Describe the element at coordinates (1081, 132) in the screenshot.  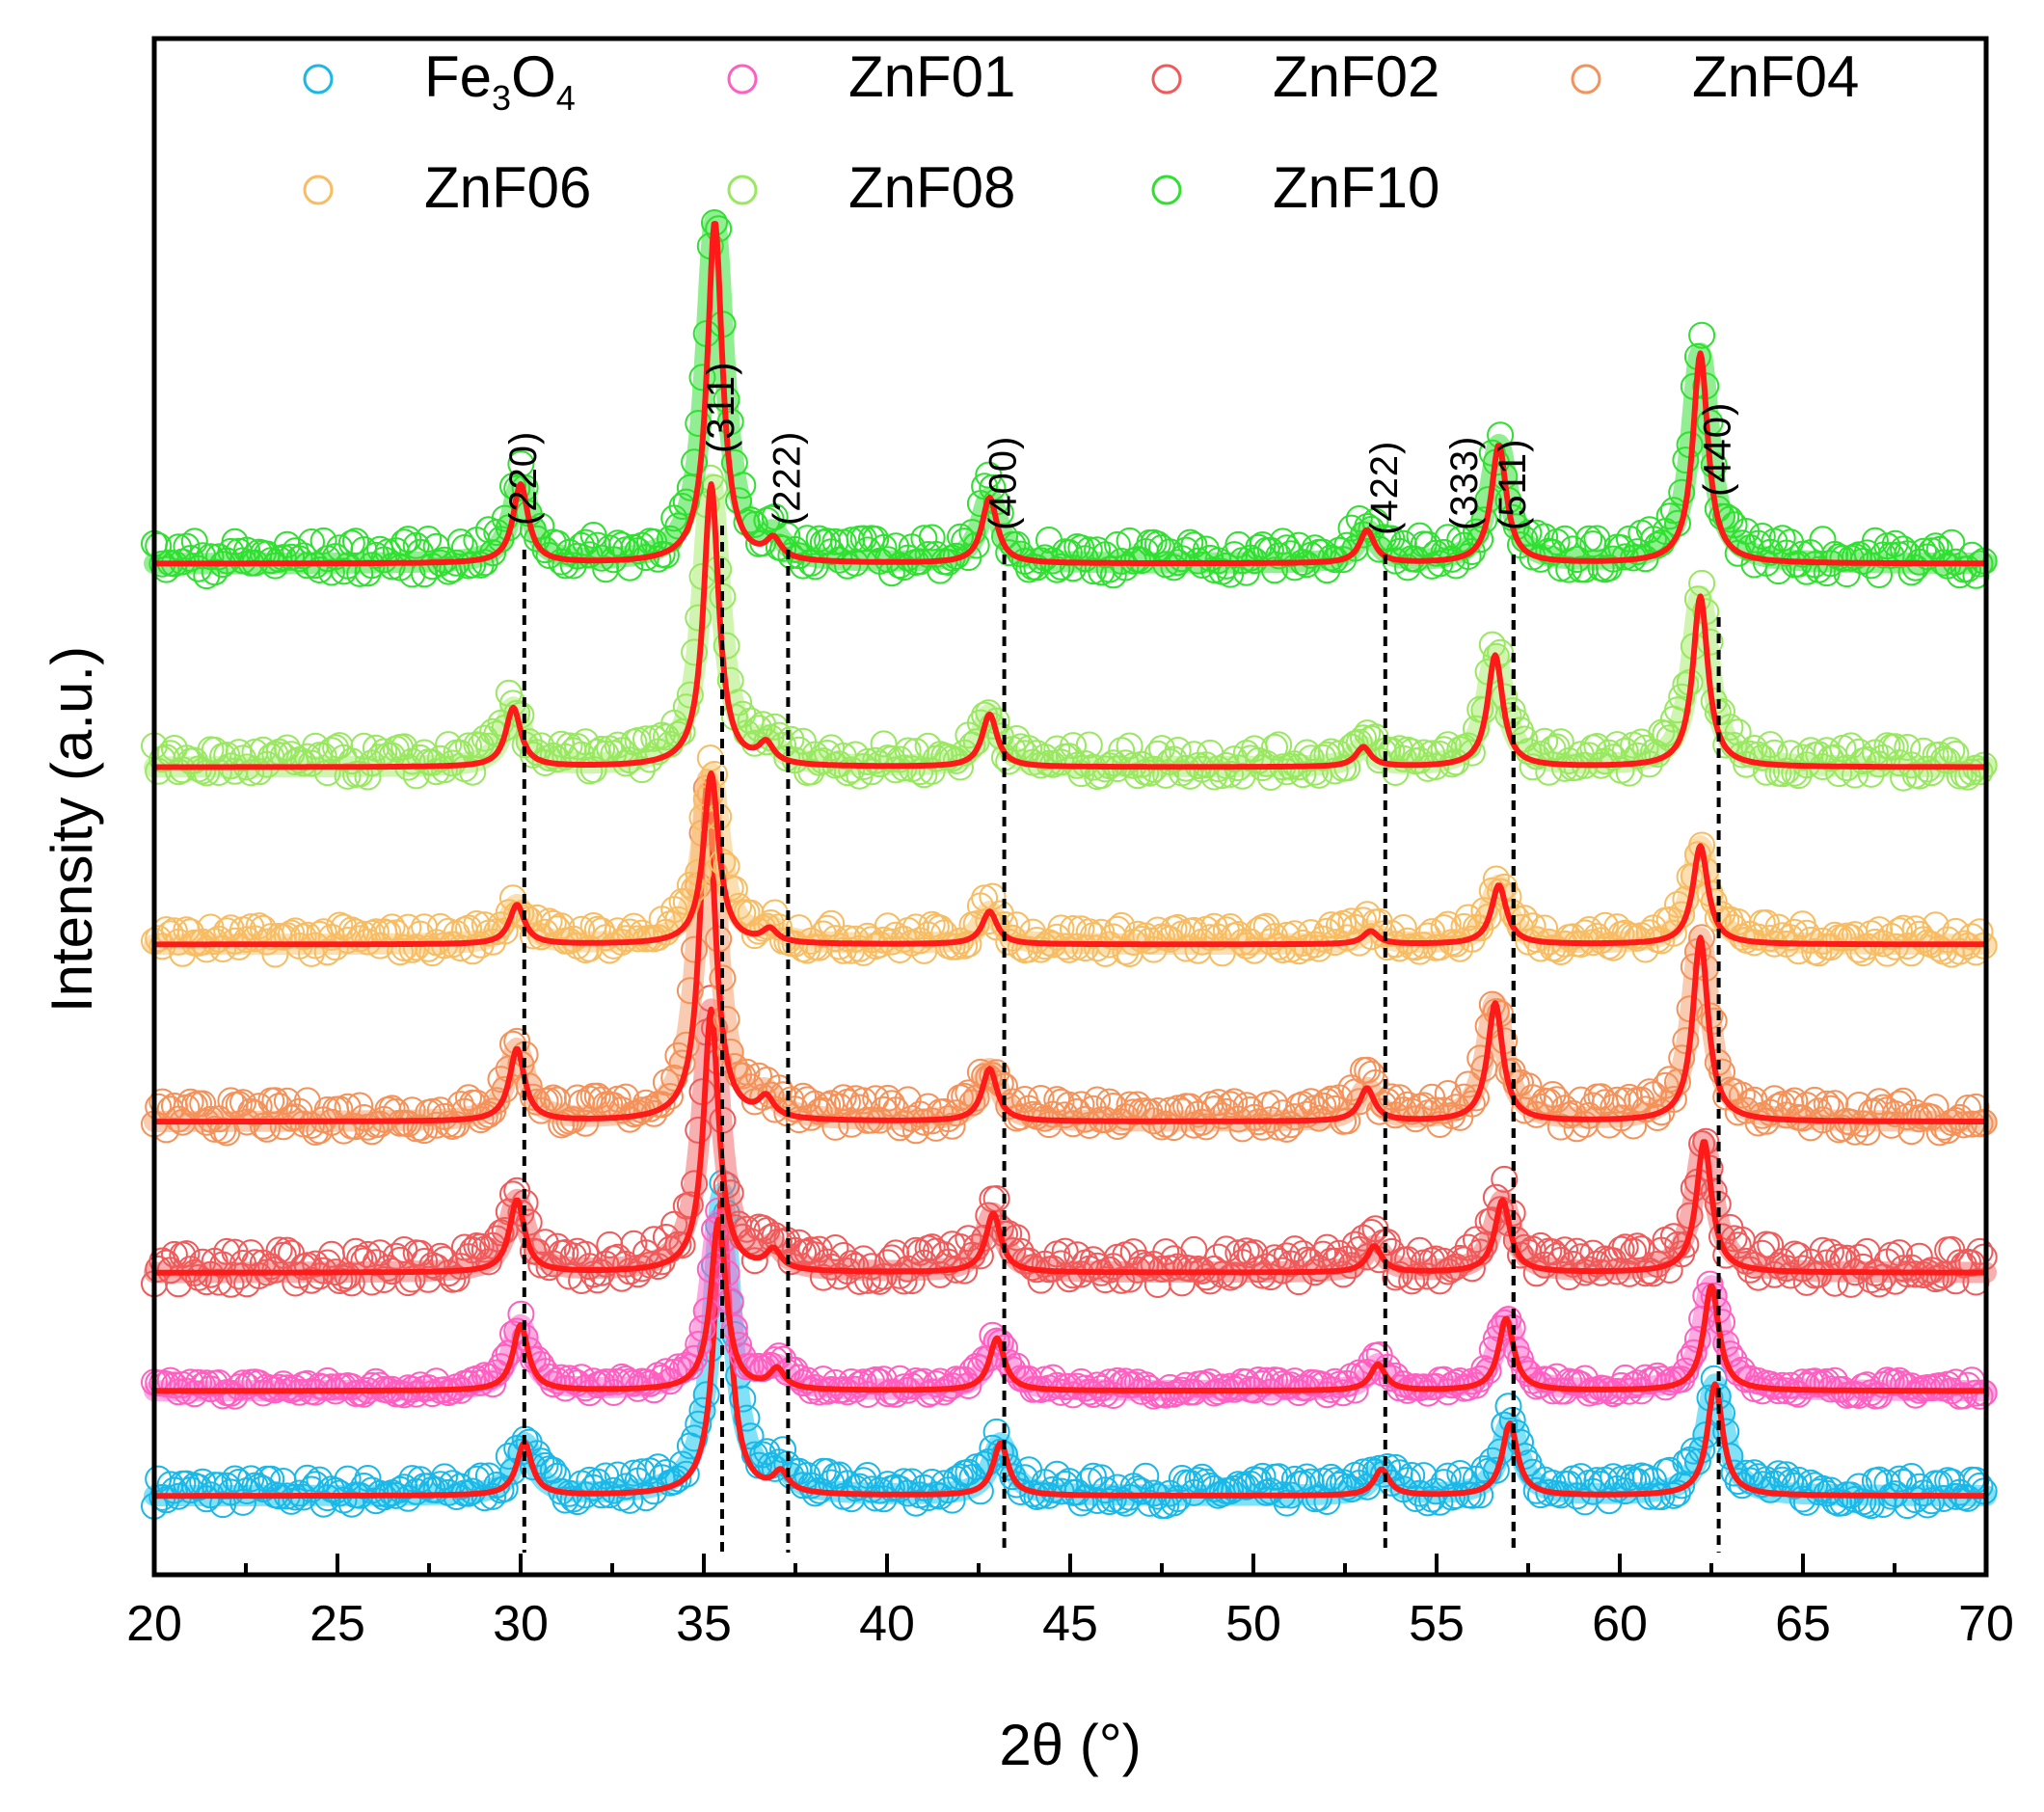
I see `legend: Fe3O4 ZnF01 ZnF02 ZnF04 ZnF06 ZnF08 ZnF10` at that location.